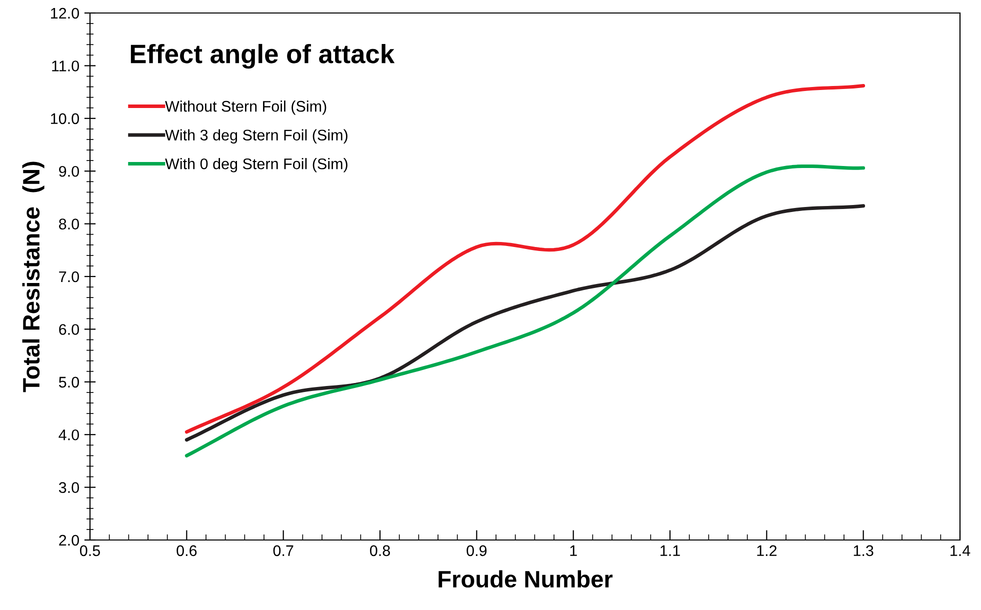  Describe the element at coordinates (670, 550) in the screenshot. I see `x-tick-label: 1.1` at that location.